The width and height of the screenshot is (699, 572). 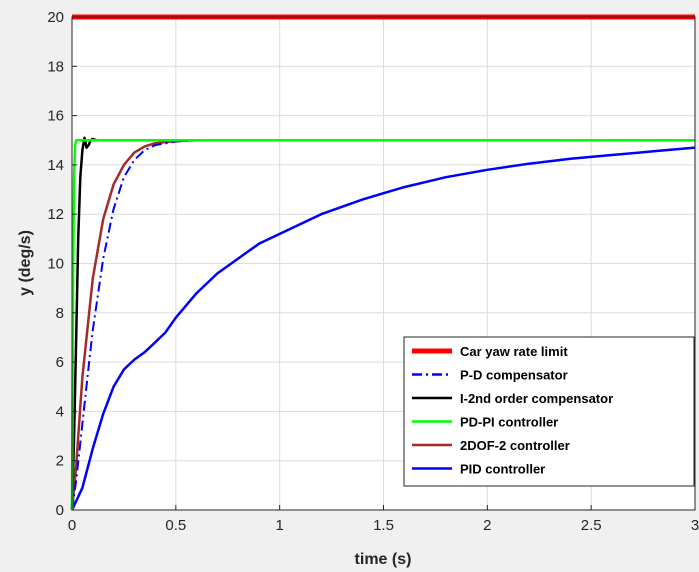 What do you see at coordinates (509, 422) in the screenshot?
I see `legend-label: PD-PI controller` at bounding box center [509, 422].